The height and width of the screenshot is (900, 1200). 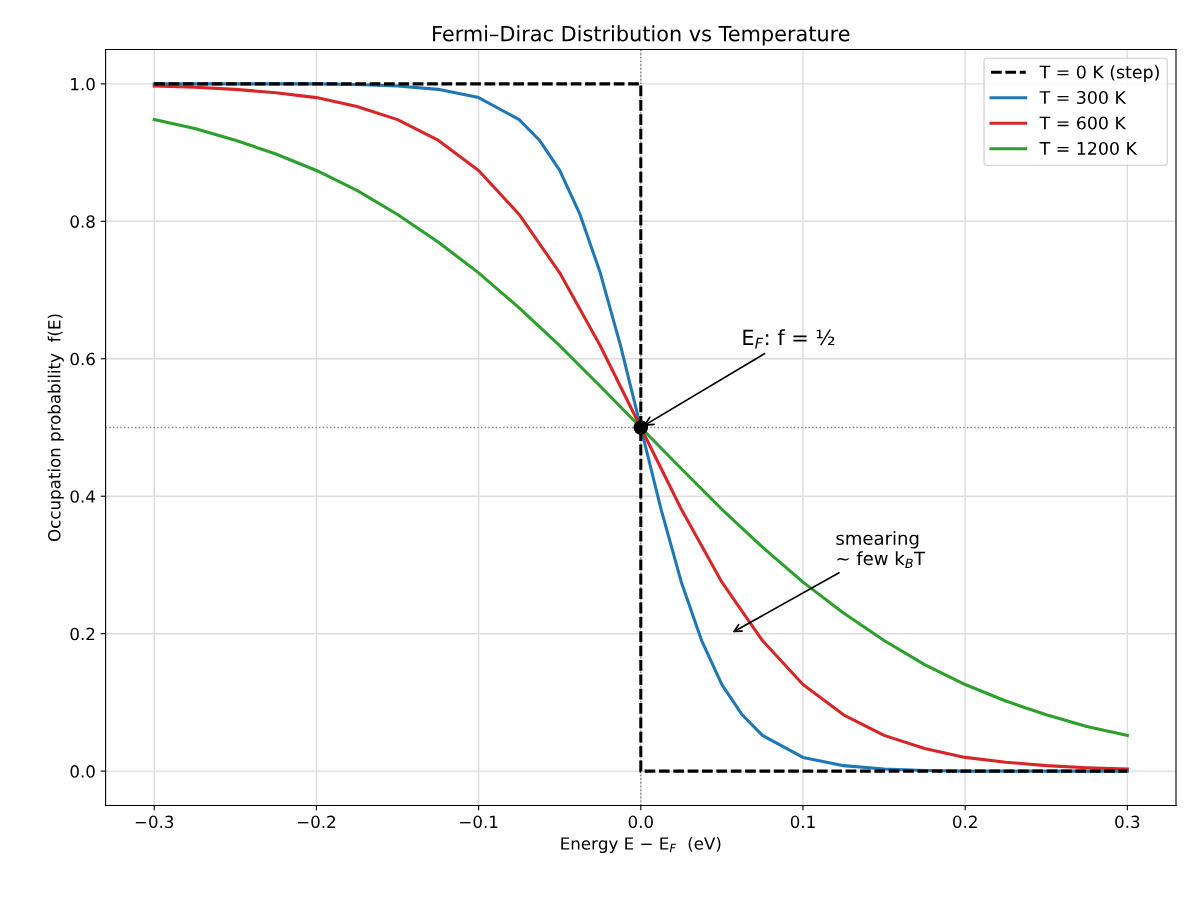 I want to click on y-tick-label: 0.0, so click(x=82, y=771).